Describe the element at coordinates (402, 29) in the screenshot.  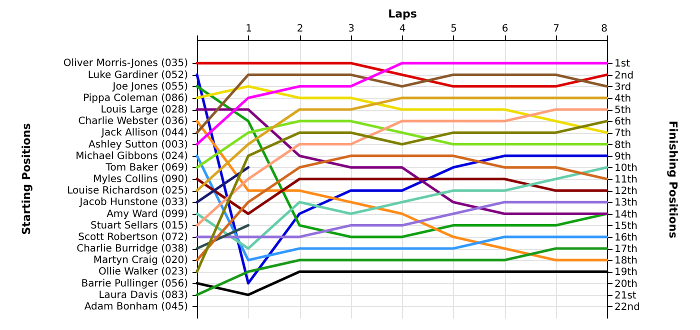
I see `x-tick-label: 4` at that location.